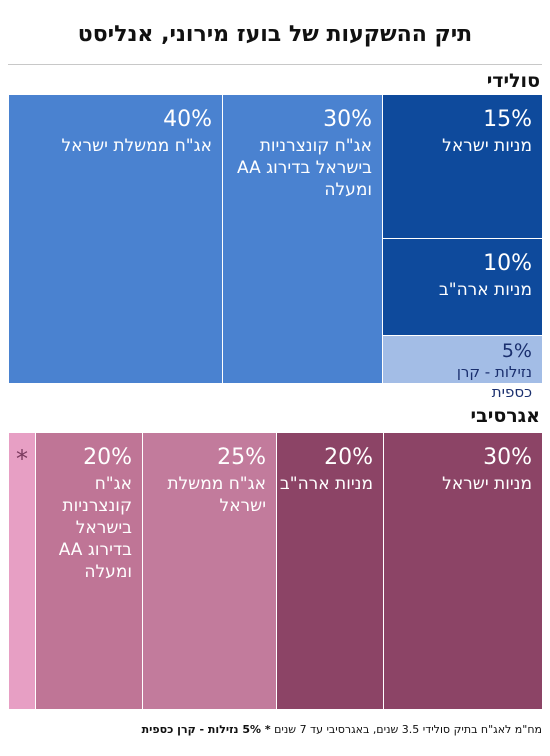  I want to click on tile-percent: 5%, so click(516, 351).